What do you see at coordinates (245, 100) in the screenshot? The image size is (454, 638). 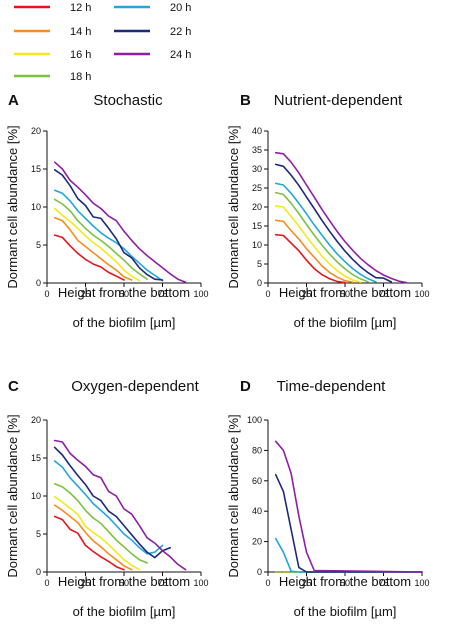 I see `panel-letter: B` at bounding box center [245, 100].